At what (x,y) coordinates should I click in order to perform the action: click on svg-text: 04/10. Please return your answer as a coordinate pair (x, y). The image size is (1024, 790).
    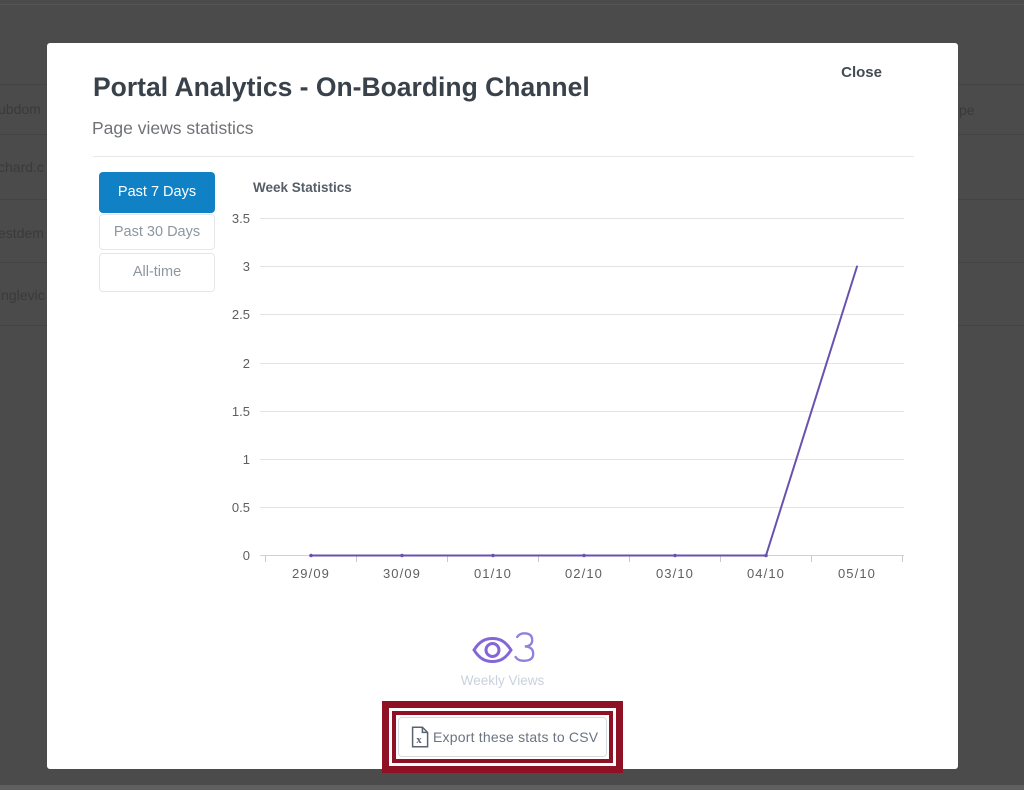
    Looking at the image, I should click on (766, 573).